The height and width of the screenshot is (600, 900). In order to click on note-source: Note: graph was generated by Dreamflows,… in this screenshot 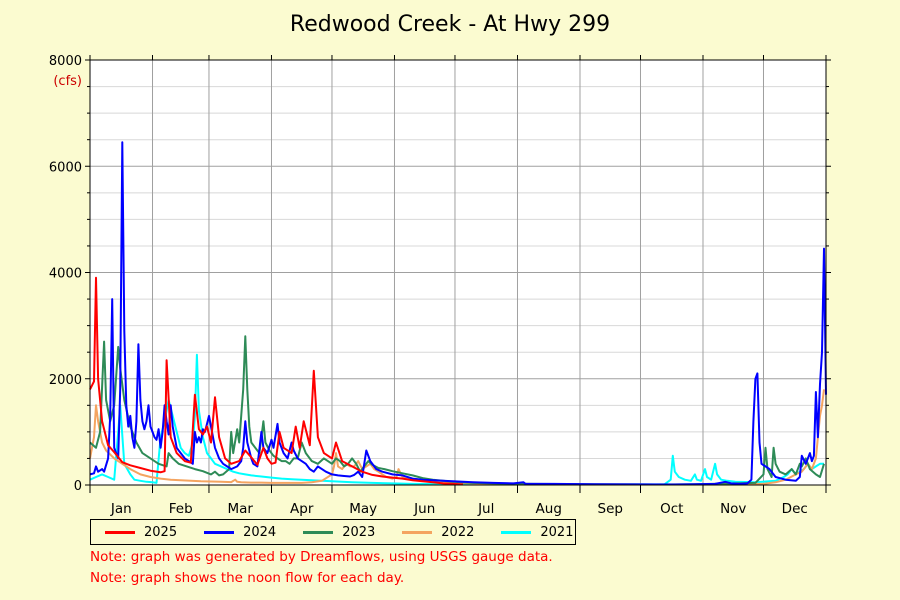, I will do `click(321, 557)`.